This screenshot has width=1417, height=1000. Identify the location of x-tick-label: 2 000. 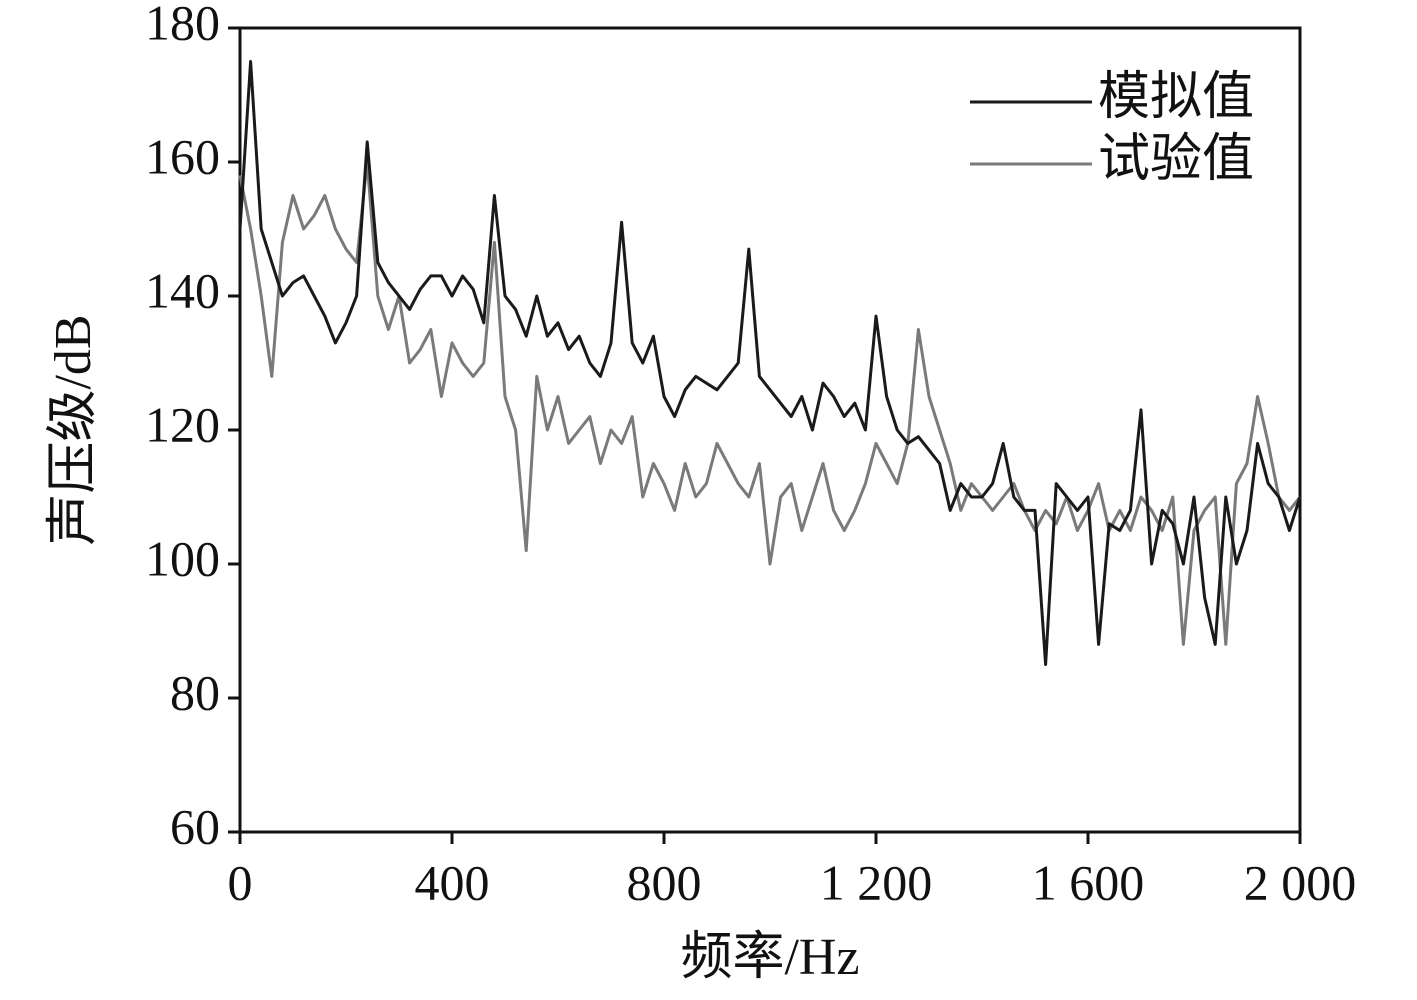
(1300, 882).